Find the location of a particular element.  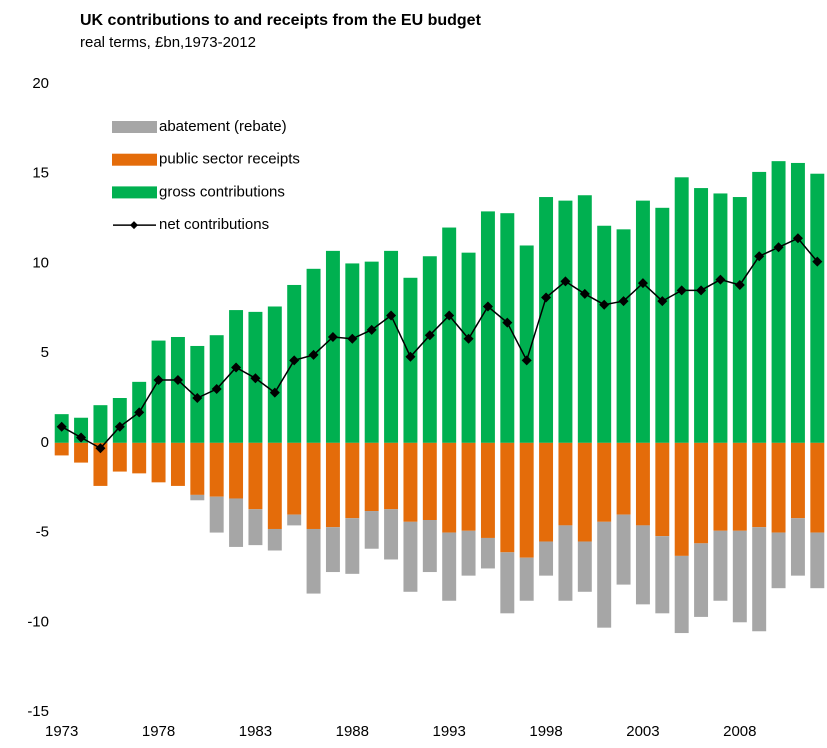

chart-subtitle: real terms, £bn,1973-2012 is located at coordinates (168, 42).